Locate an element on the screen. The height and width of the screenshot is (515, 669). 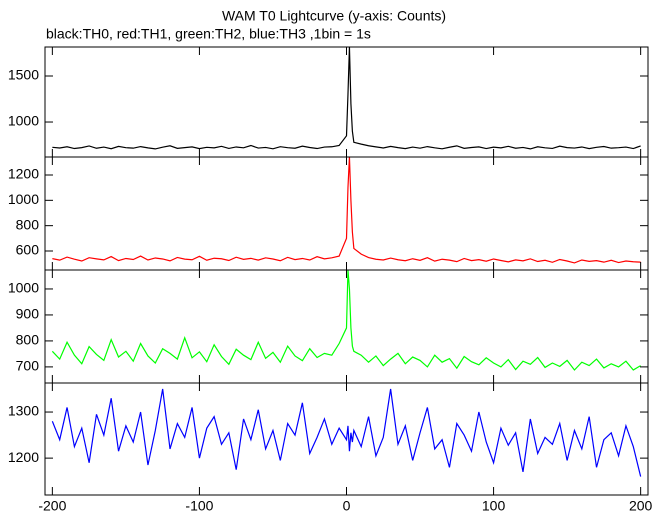
y-tick-label: 1300 is located at coordinates (23, 411).